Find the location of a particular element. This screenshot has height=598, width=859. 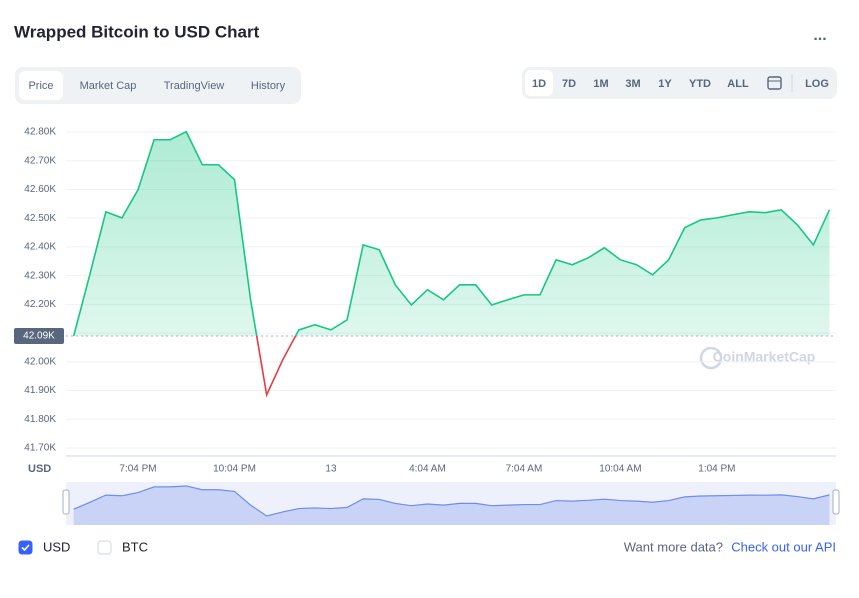

tab-selected is located at coordinates (41, 85).